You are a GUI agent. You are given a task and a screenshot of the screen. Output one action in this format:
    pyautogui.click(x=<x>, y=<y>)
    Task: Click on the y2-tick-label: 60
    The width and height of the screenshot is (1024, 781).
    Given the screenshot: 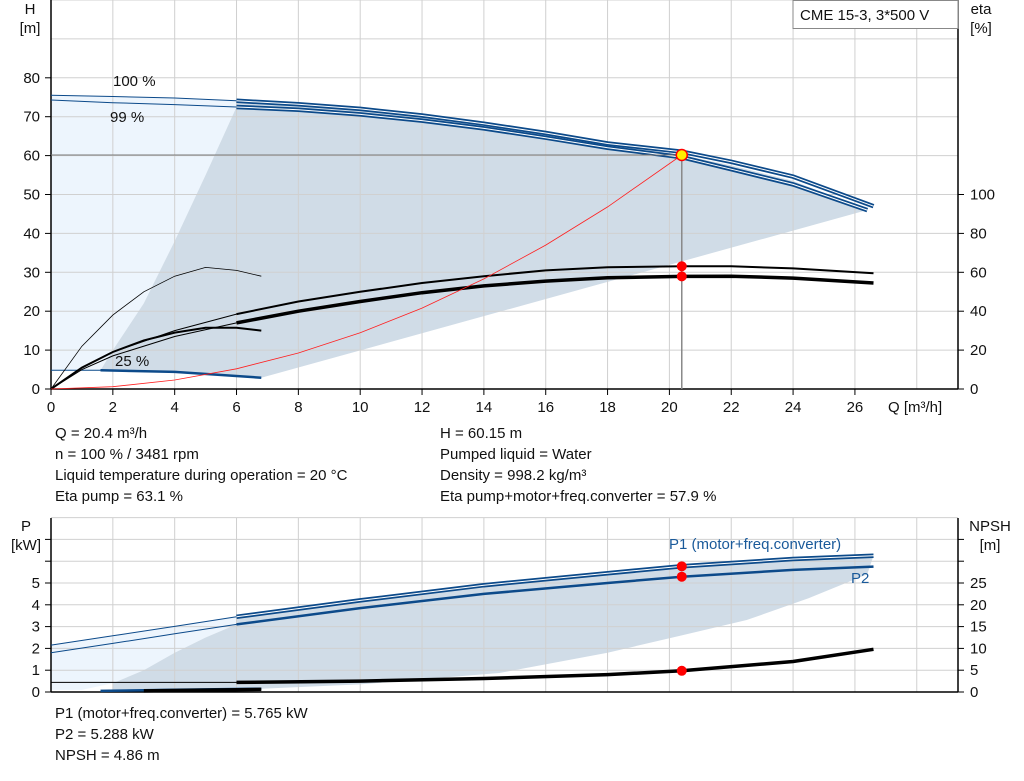 What is the action you would take?
    pyautogui.click(x=978, y=272)
    